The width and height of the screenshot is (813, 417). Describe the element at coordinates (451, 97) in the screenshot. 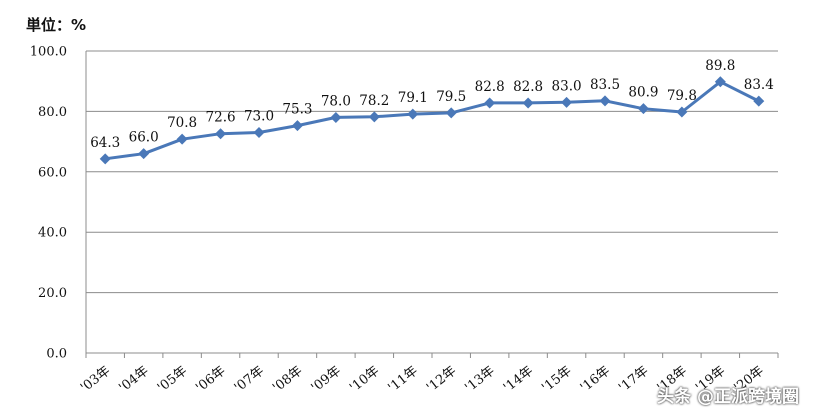

I see `data-label: 79.5` at that location.